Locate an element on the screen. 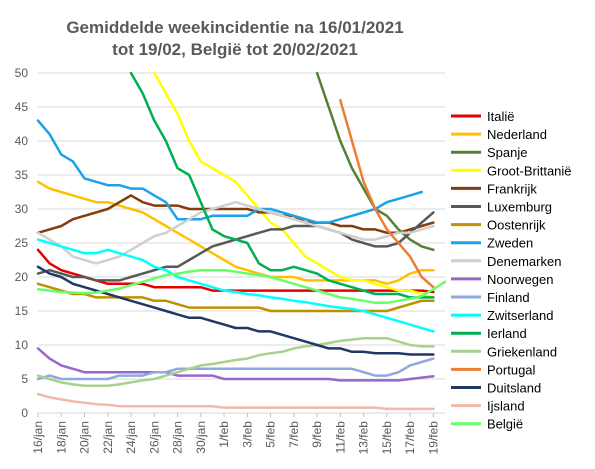  legend-label: Italië is located at coordinates (500, 116).